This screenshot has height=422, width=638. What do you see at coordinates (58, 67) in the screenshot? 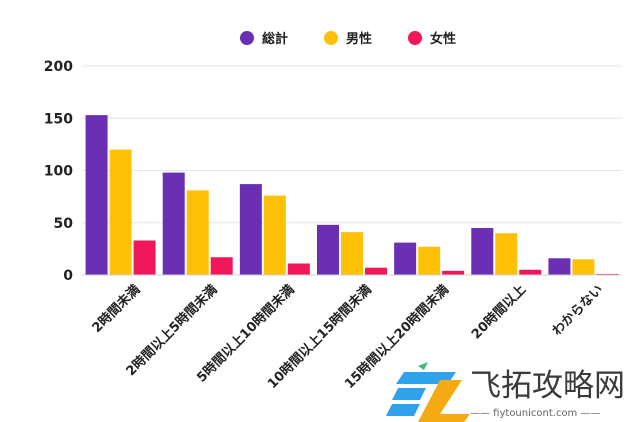
I see `y-tick-label: 200` at bounding box center [58, 67].